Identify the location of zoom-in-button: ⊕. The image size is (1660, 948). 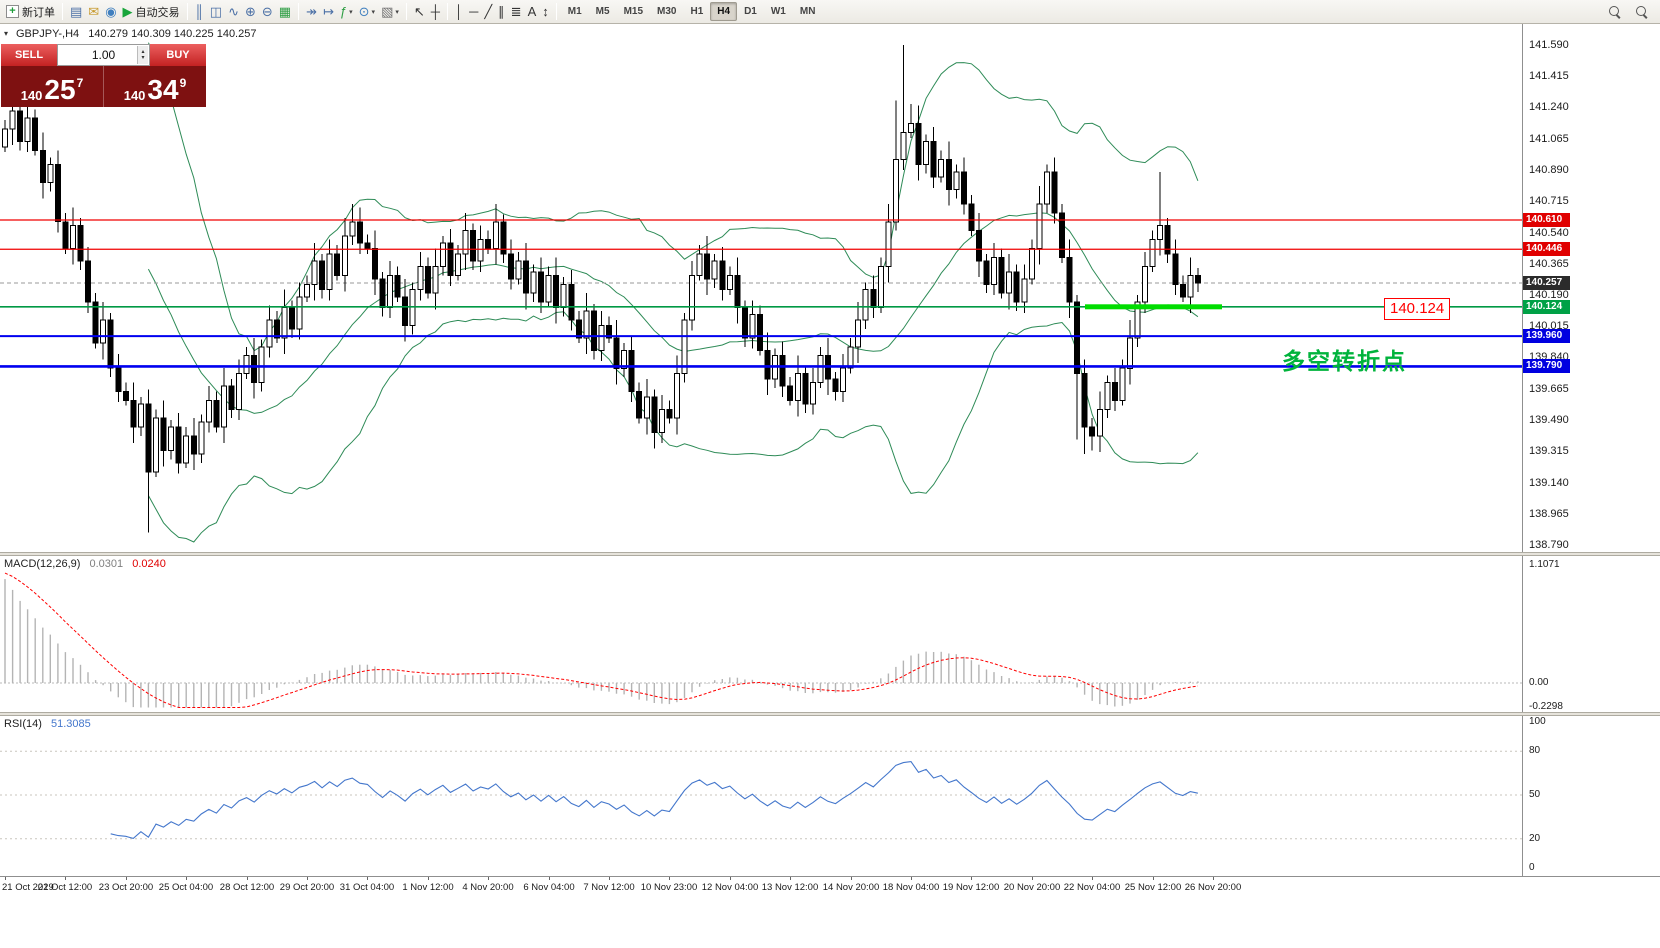
(250, 12).